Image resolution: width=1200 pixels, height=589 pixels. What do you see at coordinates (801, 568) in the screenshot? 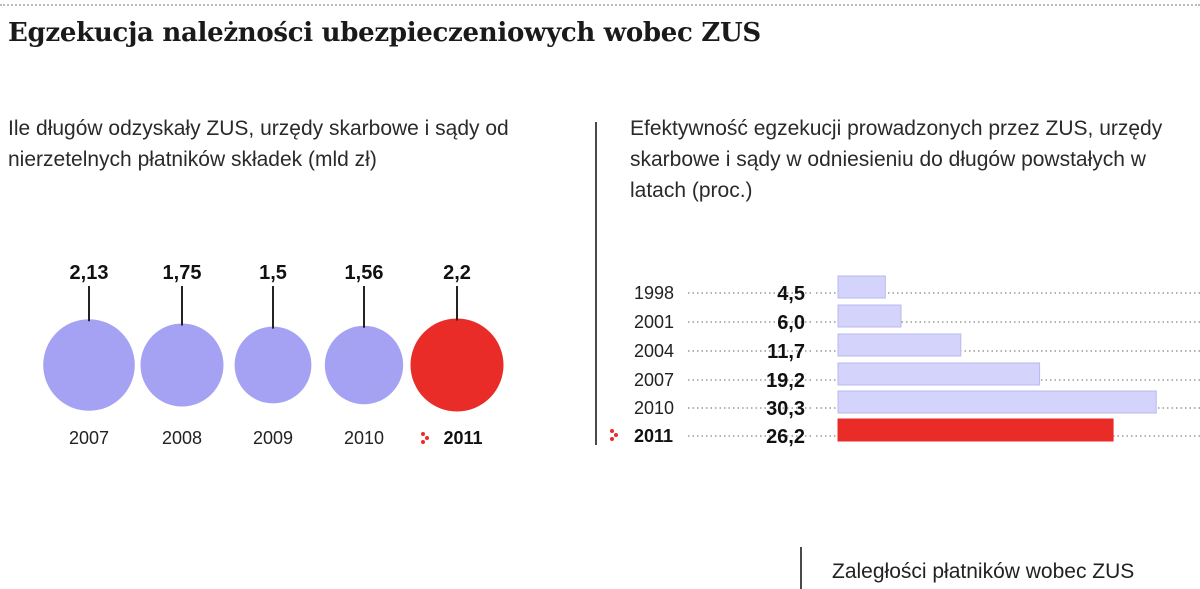
I see `bottom-divider` at bounding box center [801, 568].